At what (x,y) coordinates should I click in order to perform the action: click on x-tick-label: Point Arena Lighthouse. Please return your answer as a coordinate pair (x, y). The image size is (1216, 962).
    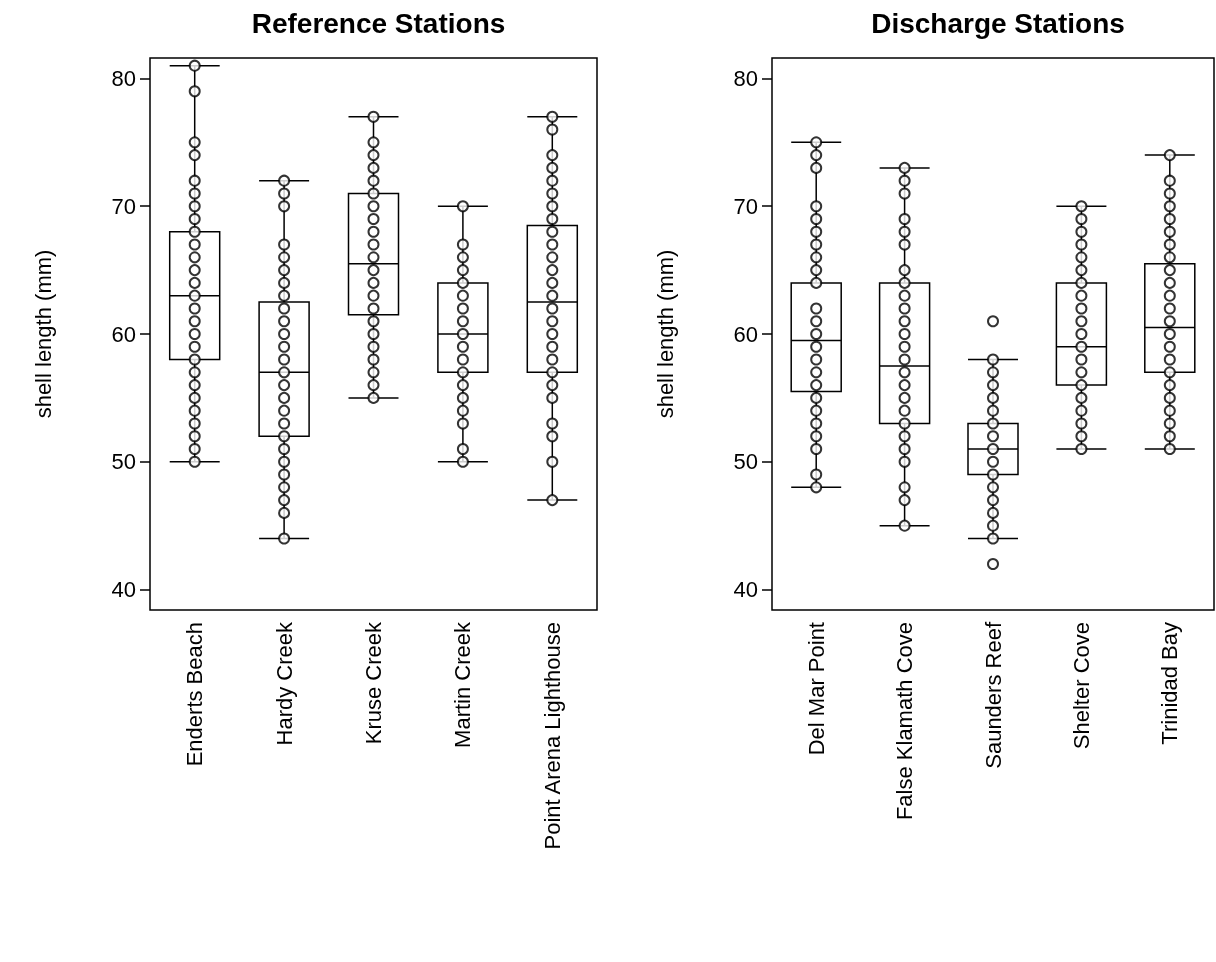
    Looking at the image, I should click on (552, 736).